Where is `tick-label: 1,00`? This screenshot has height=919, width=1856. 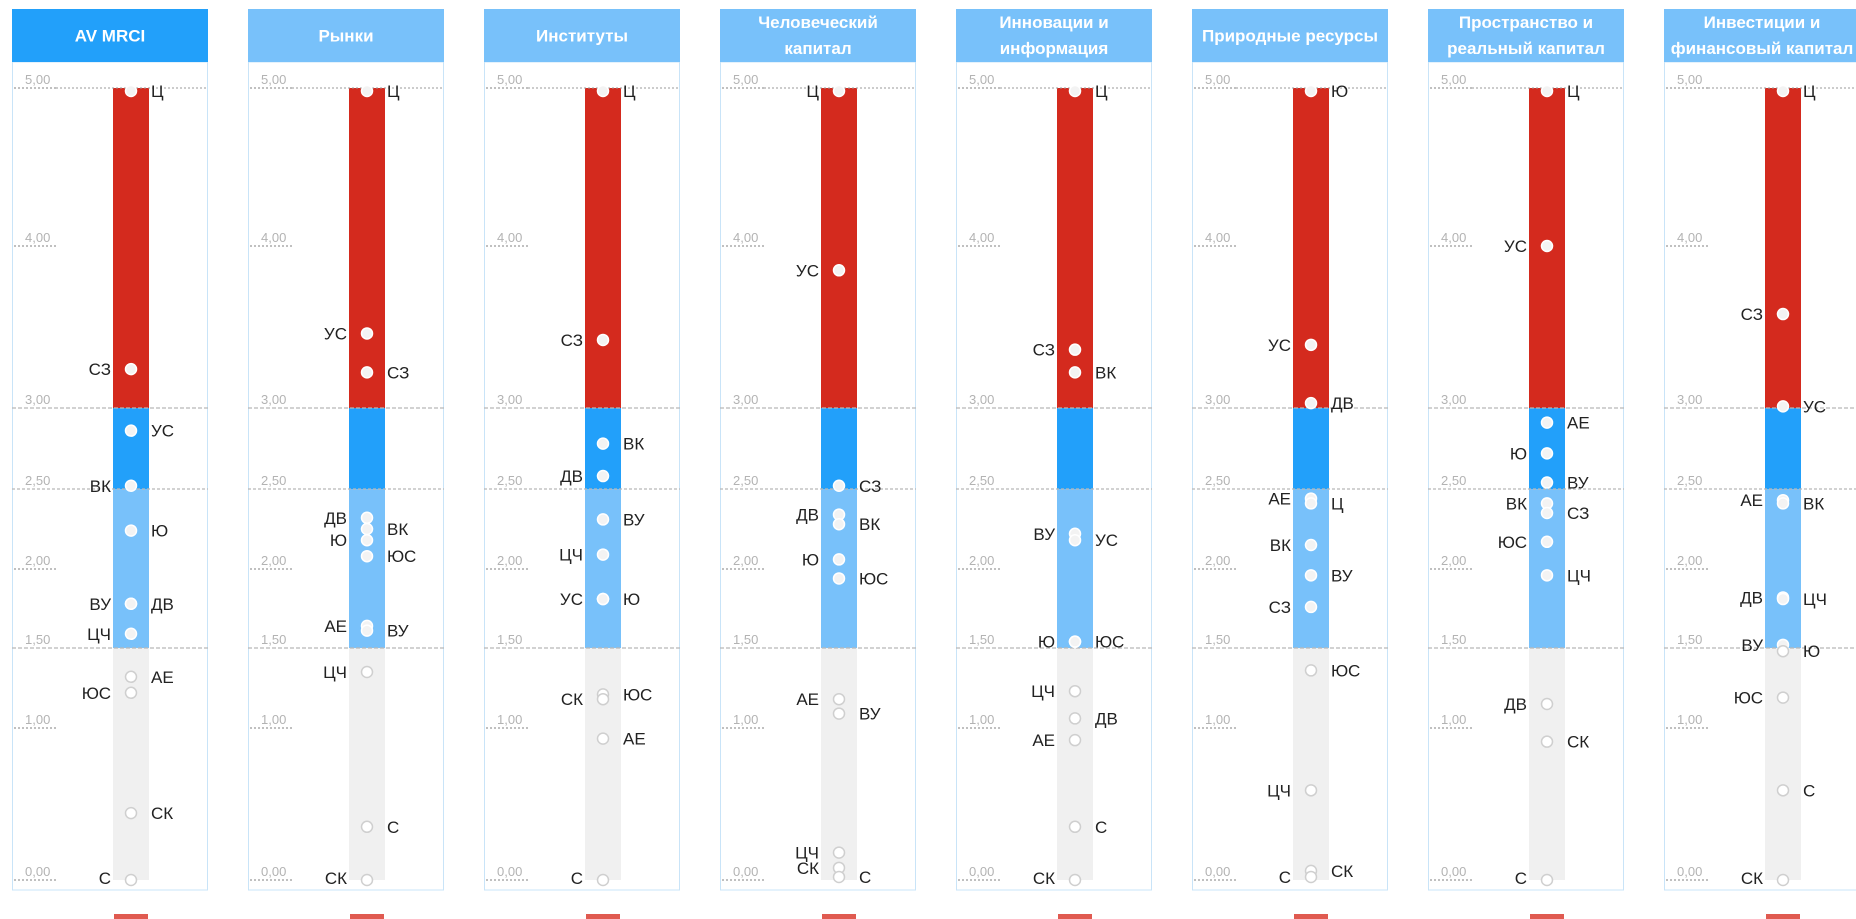
tick-label: 1,00 is located at coordinates (981, 719).